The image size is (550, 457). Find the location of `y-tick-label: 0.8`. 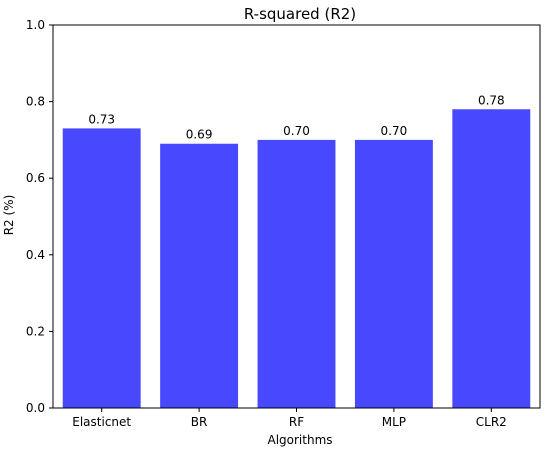

y-tick-label: 0.8 is located at coordinates (35, 102).